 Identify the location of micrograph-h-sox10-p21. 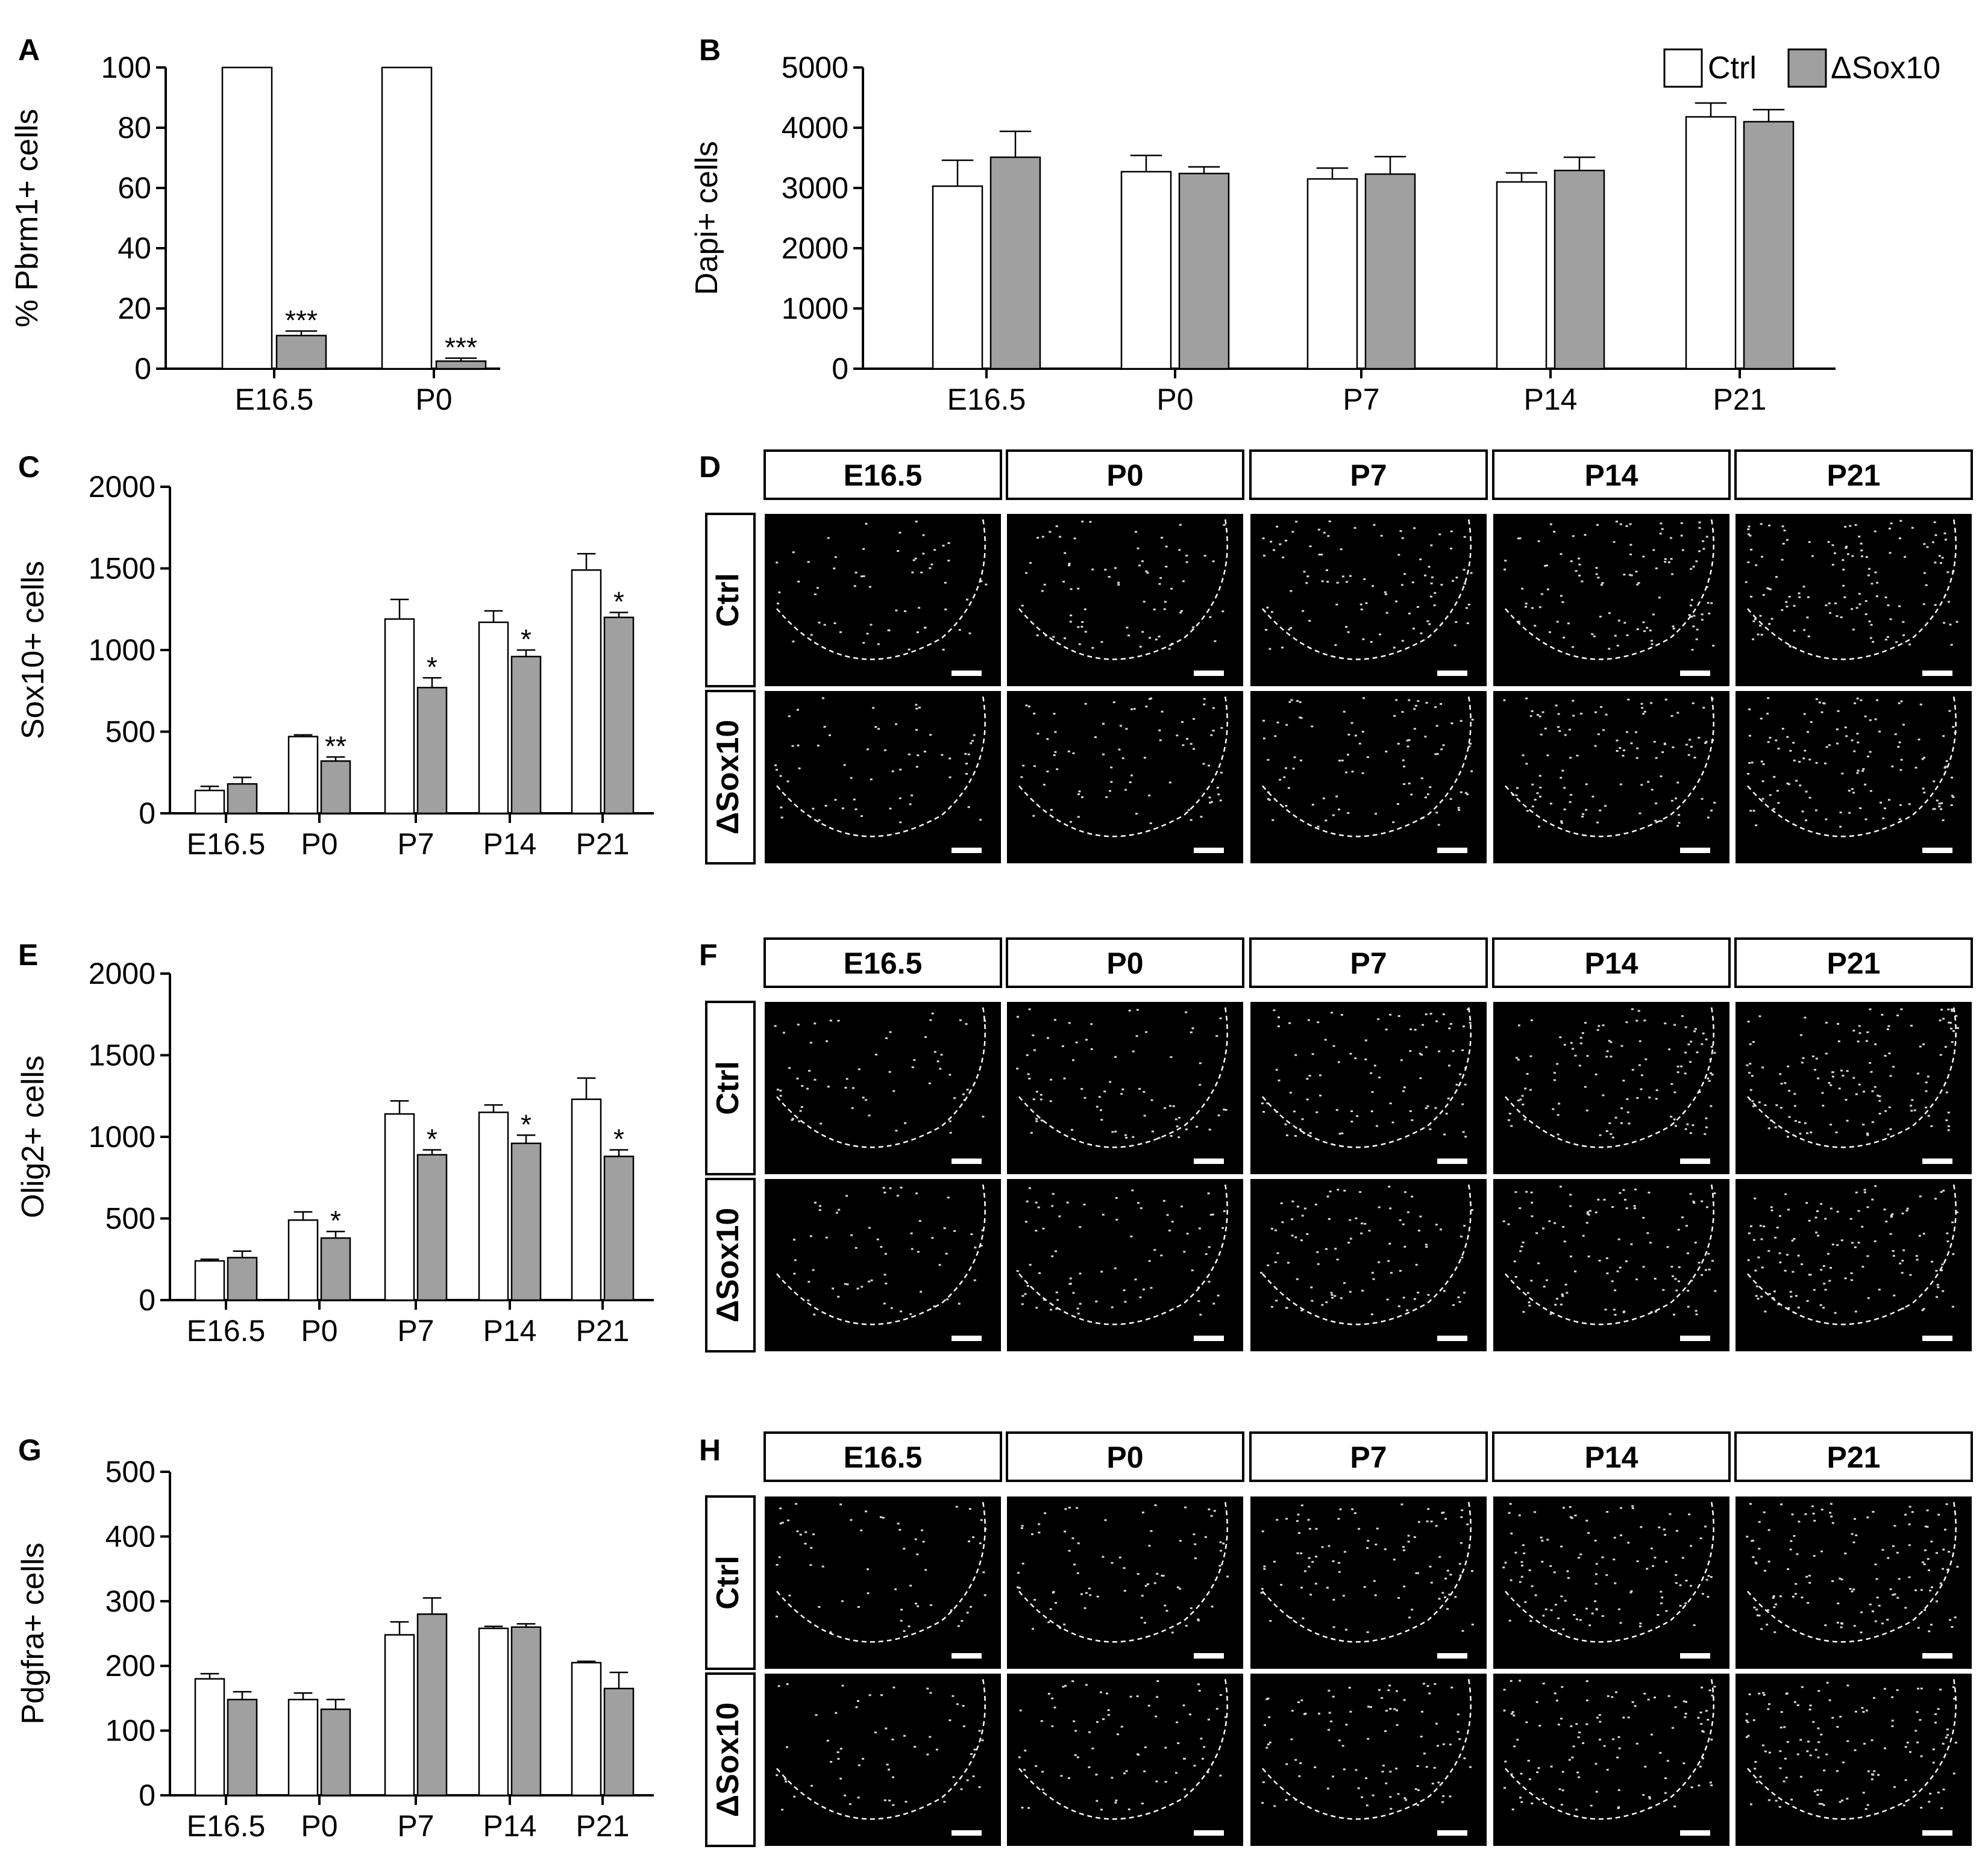
(1854, 1760).